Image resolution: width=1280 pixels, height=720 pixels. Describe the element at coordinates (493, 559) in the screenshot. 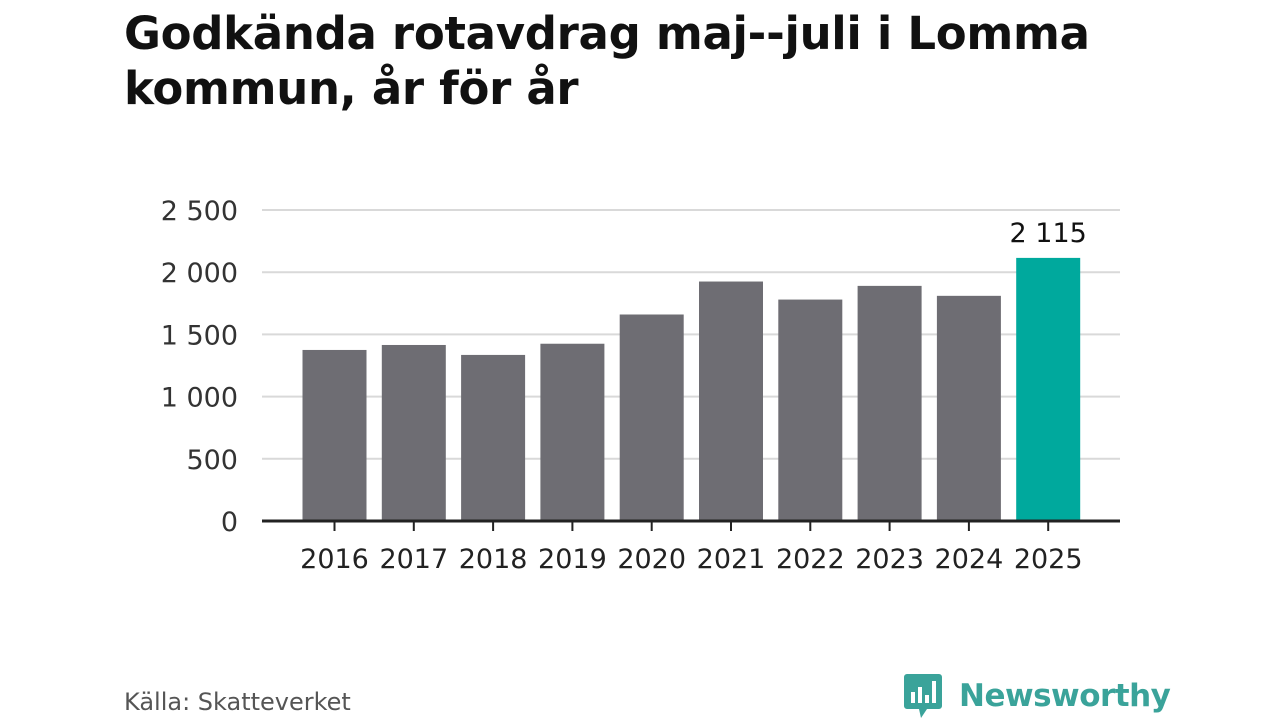

I see `x-tick-label: 2018` at that location.